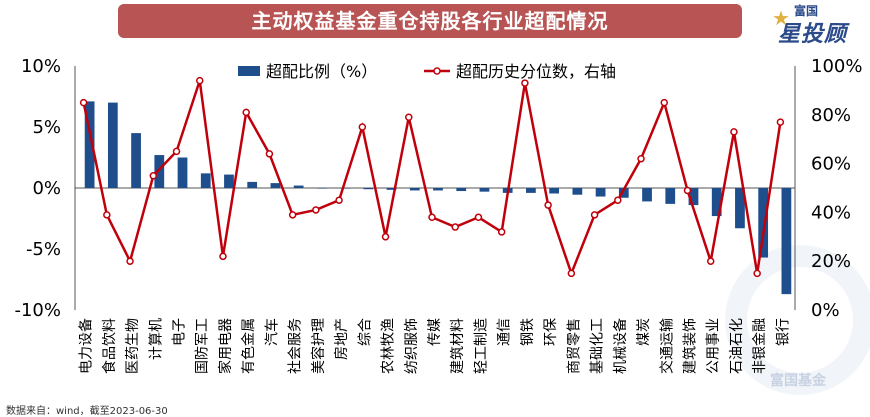 This screenshot has width=870, height=417. Describe the element at coordinates (760, 346) in the screenshot. I see `category-label: 非银金融` at that location.